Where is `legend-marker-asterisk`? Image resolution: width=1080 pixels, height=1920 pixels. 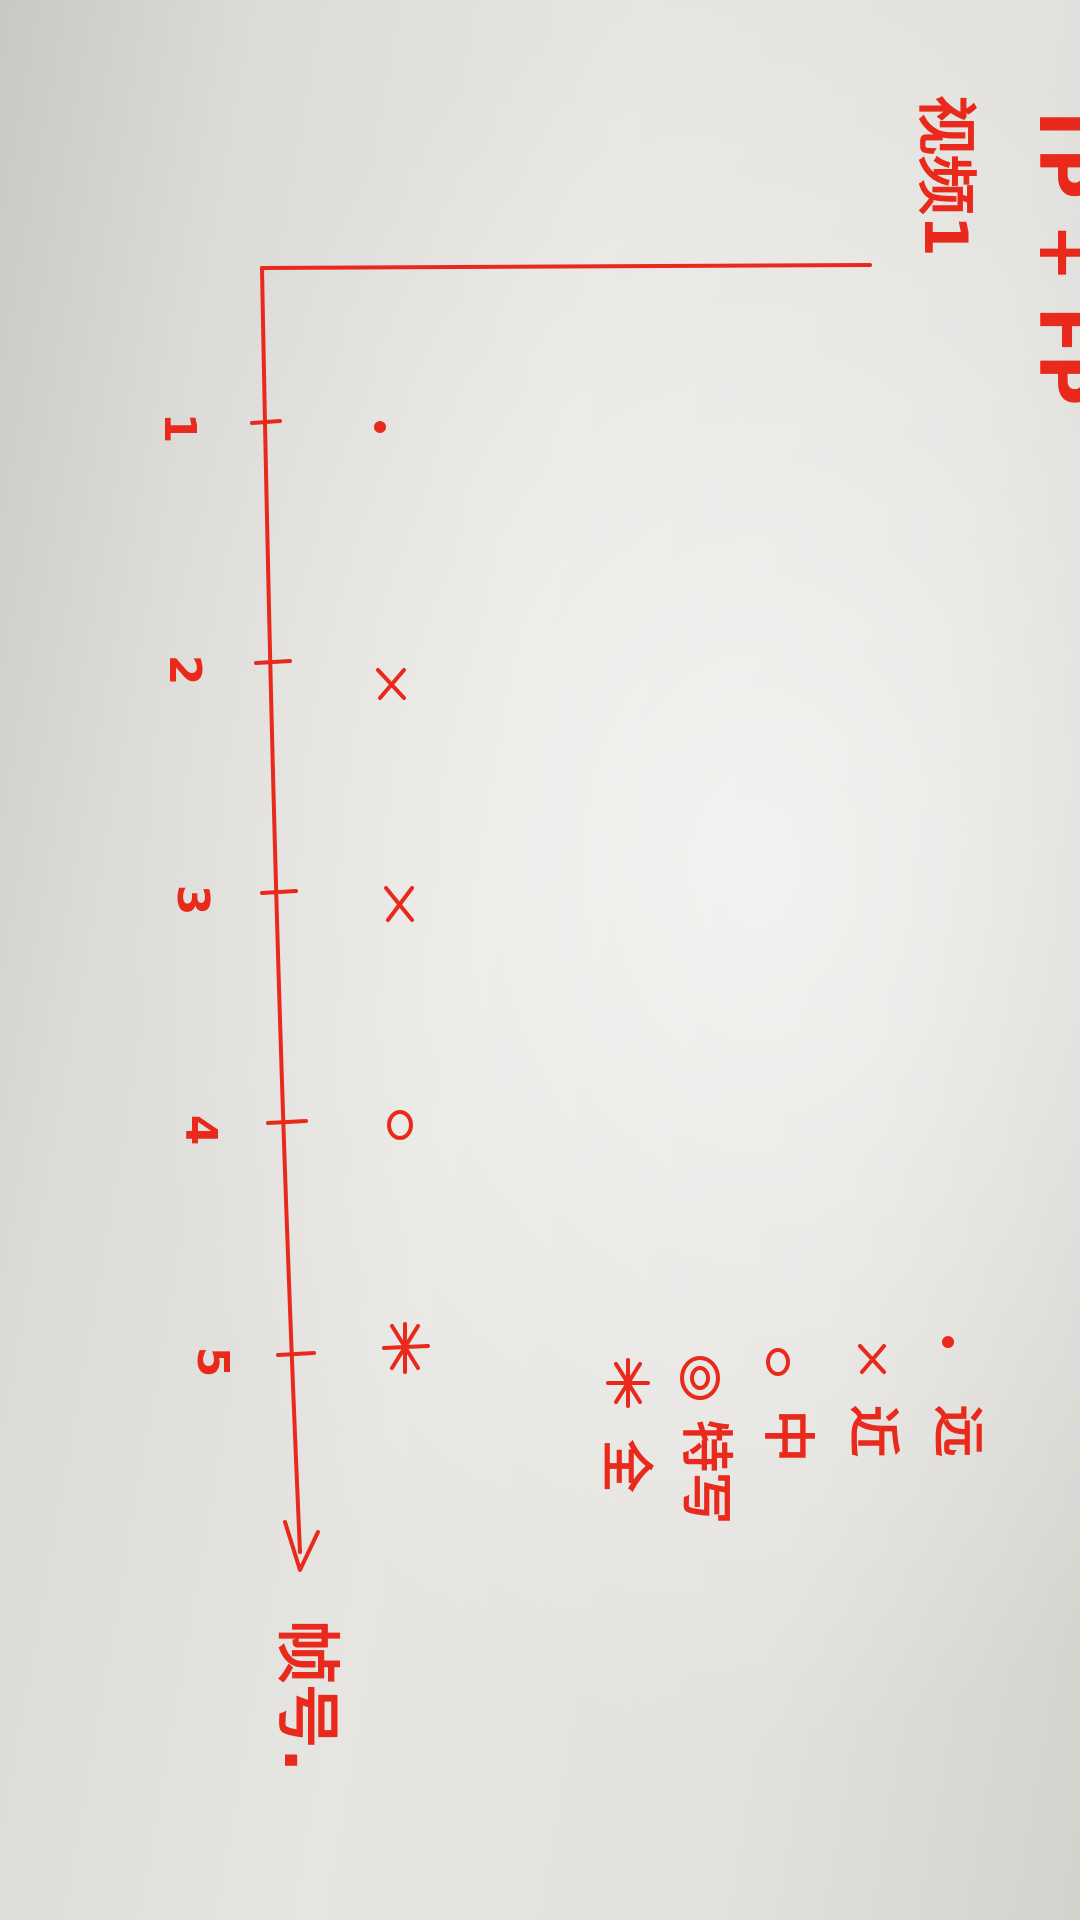
legend-marker-asterisk is located at coordinates (628, 1383).